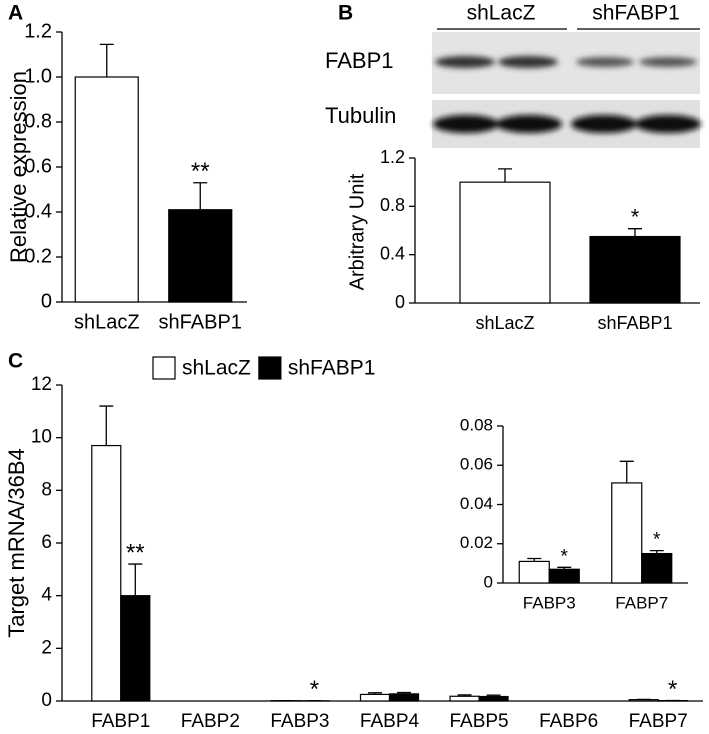 This screenshot has height=734, width=709. I want to click on y-tick-label: 0.06, so click(476, 464).